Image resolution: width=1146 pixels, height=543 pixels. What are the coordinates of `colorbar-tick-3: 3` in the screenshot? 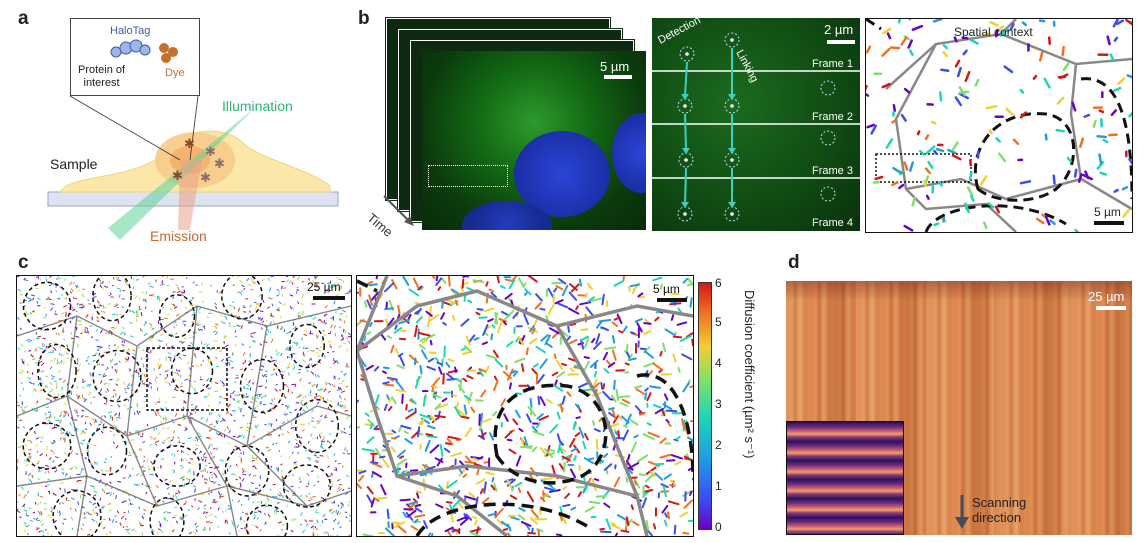 It's located at (718, 404).